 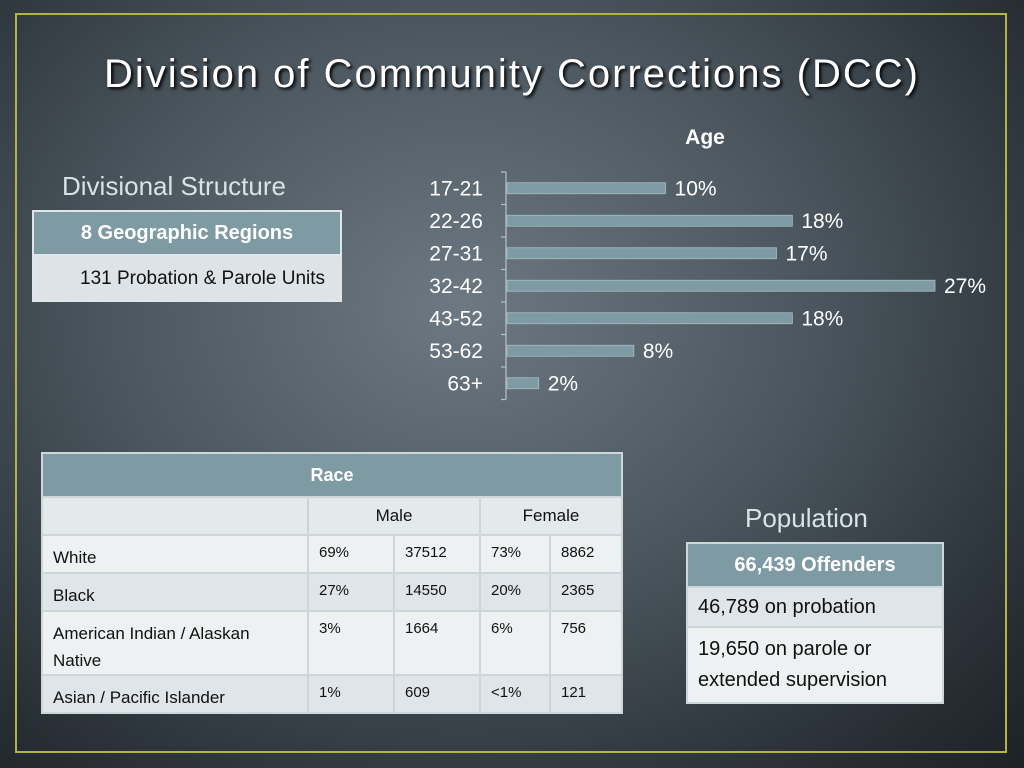 I want to click on race-female-pct: 20%, so click(x=515, y=592).